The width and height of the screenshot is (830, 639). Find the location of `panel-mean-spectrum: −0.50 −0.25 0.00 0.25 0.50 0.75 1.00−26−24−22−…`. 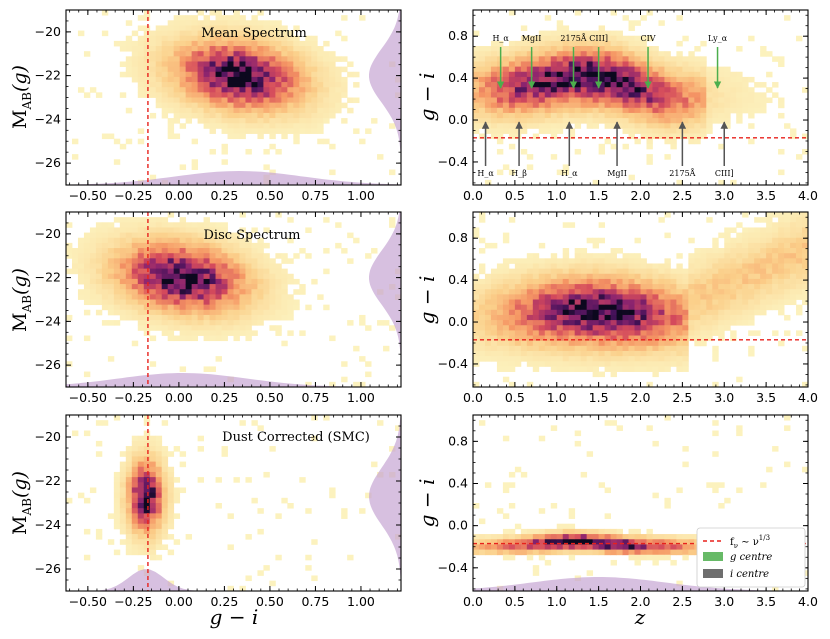

panel-mean-spectrum: −0.50 −0.25 0.00 0.25 0.50 0.75 1.00−26−24−22−… is located at coordinates (218, 106).